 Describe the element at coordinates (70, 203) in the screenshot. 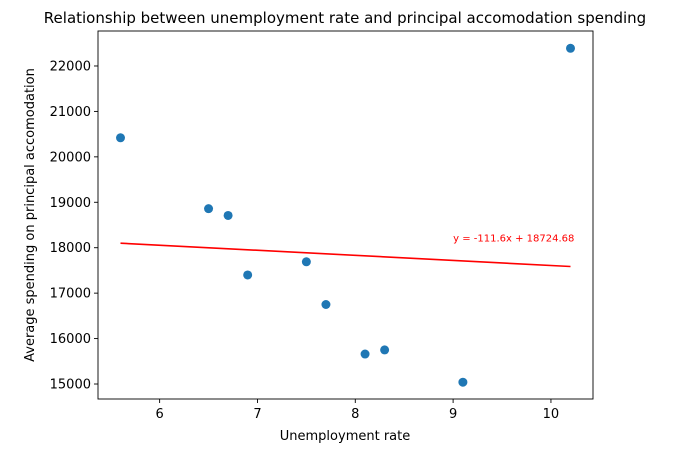

I see `y-tick-label: 19000` at that location.